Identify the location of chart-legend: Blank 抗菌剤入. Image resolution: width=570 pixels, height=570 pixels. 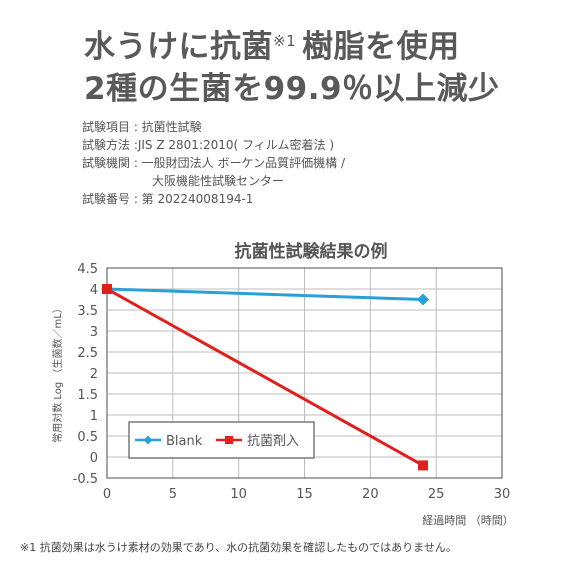
(221, 440).